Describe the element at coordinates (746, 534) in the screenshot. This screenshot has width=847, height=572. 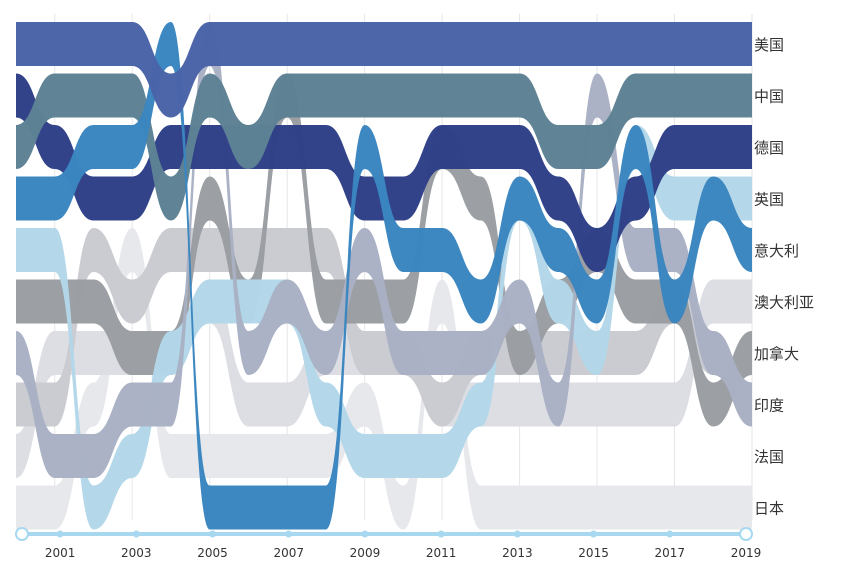
I see `timeline-end-handle` at that location.